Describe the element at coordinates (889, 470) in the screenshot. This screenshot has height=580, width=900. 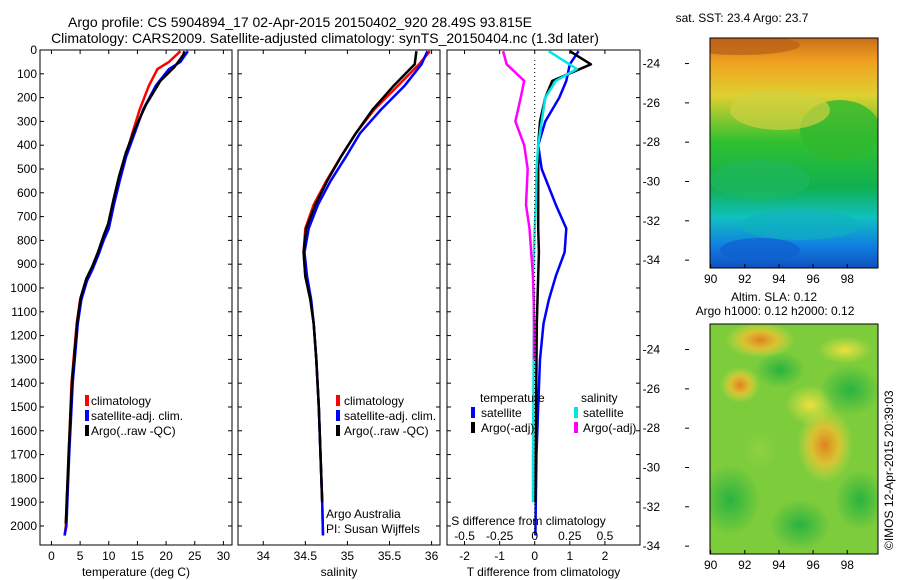
I see `imos-stamp: ©IMOS 12-Apr-2015 20:39:03` at that location.